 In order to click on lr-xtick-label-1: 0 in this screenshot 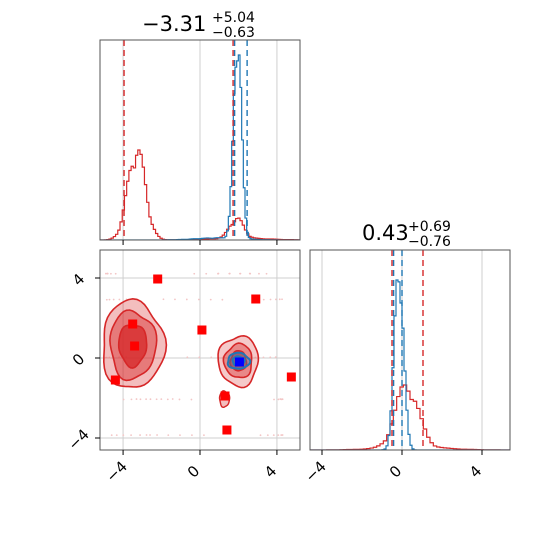, I will do `click(395, 471)`.